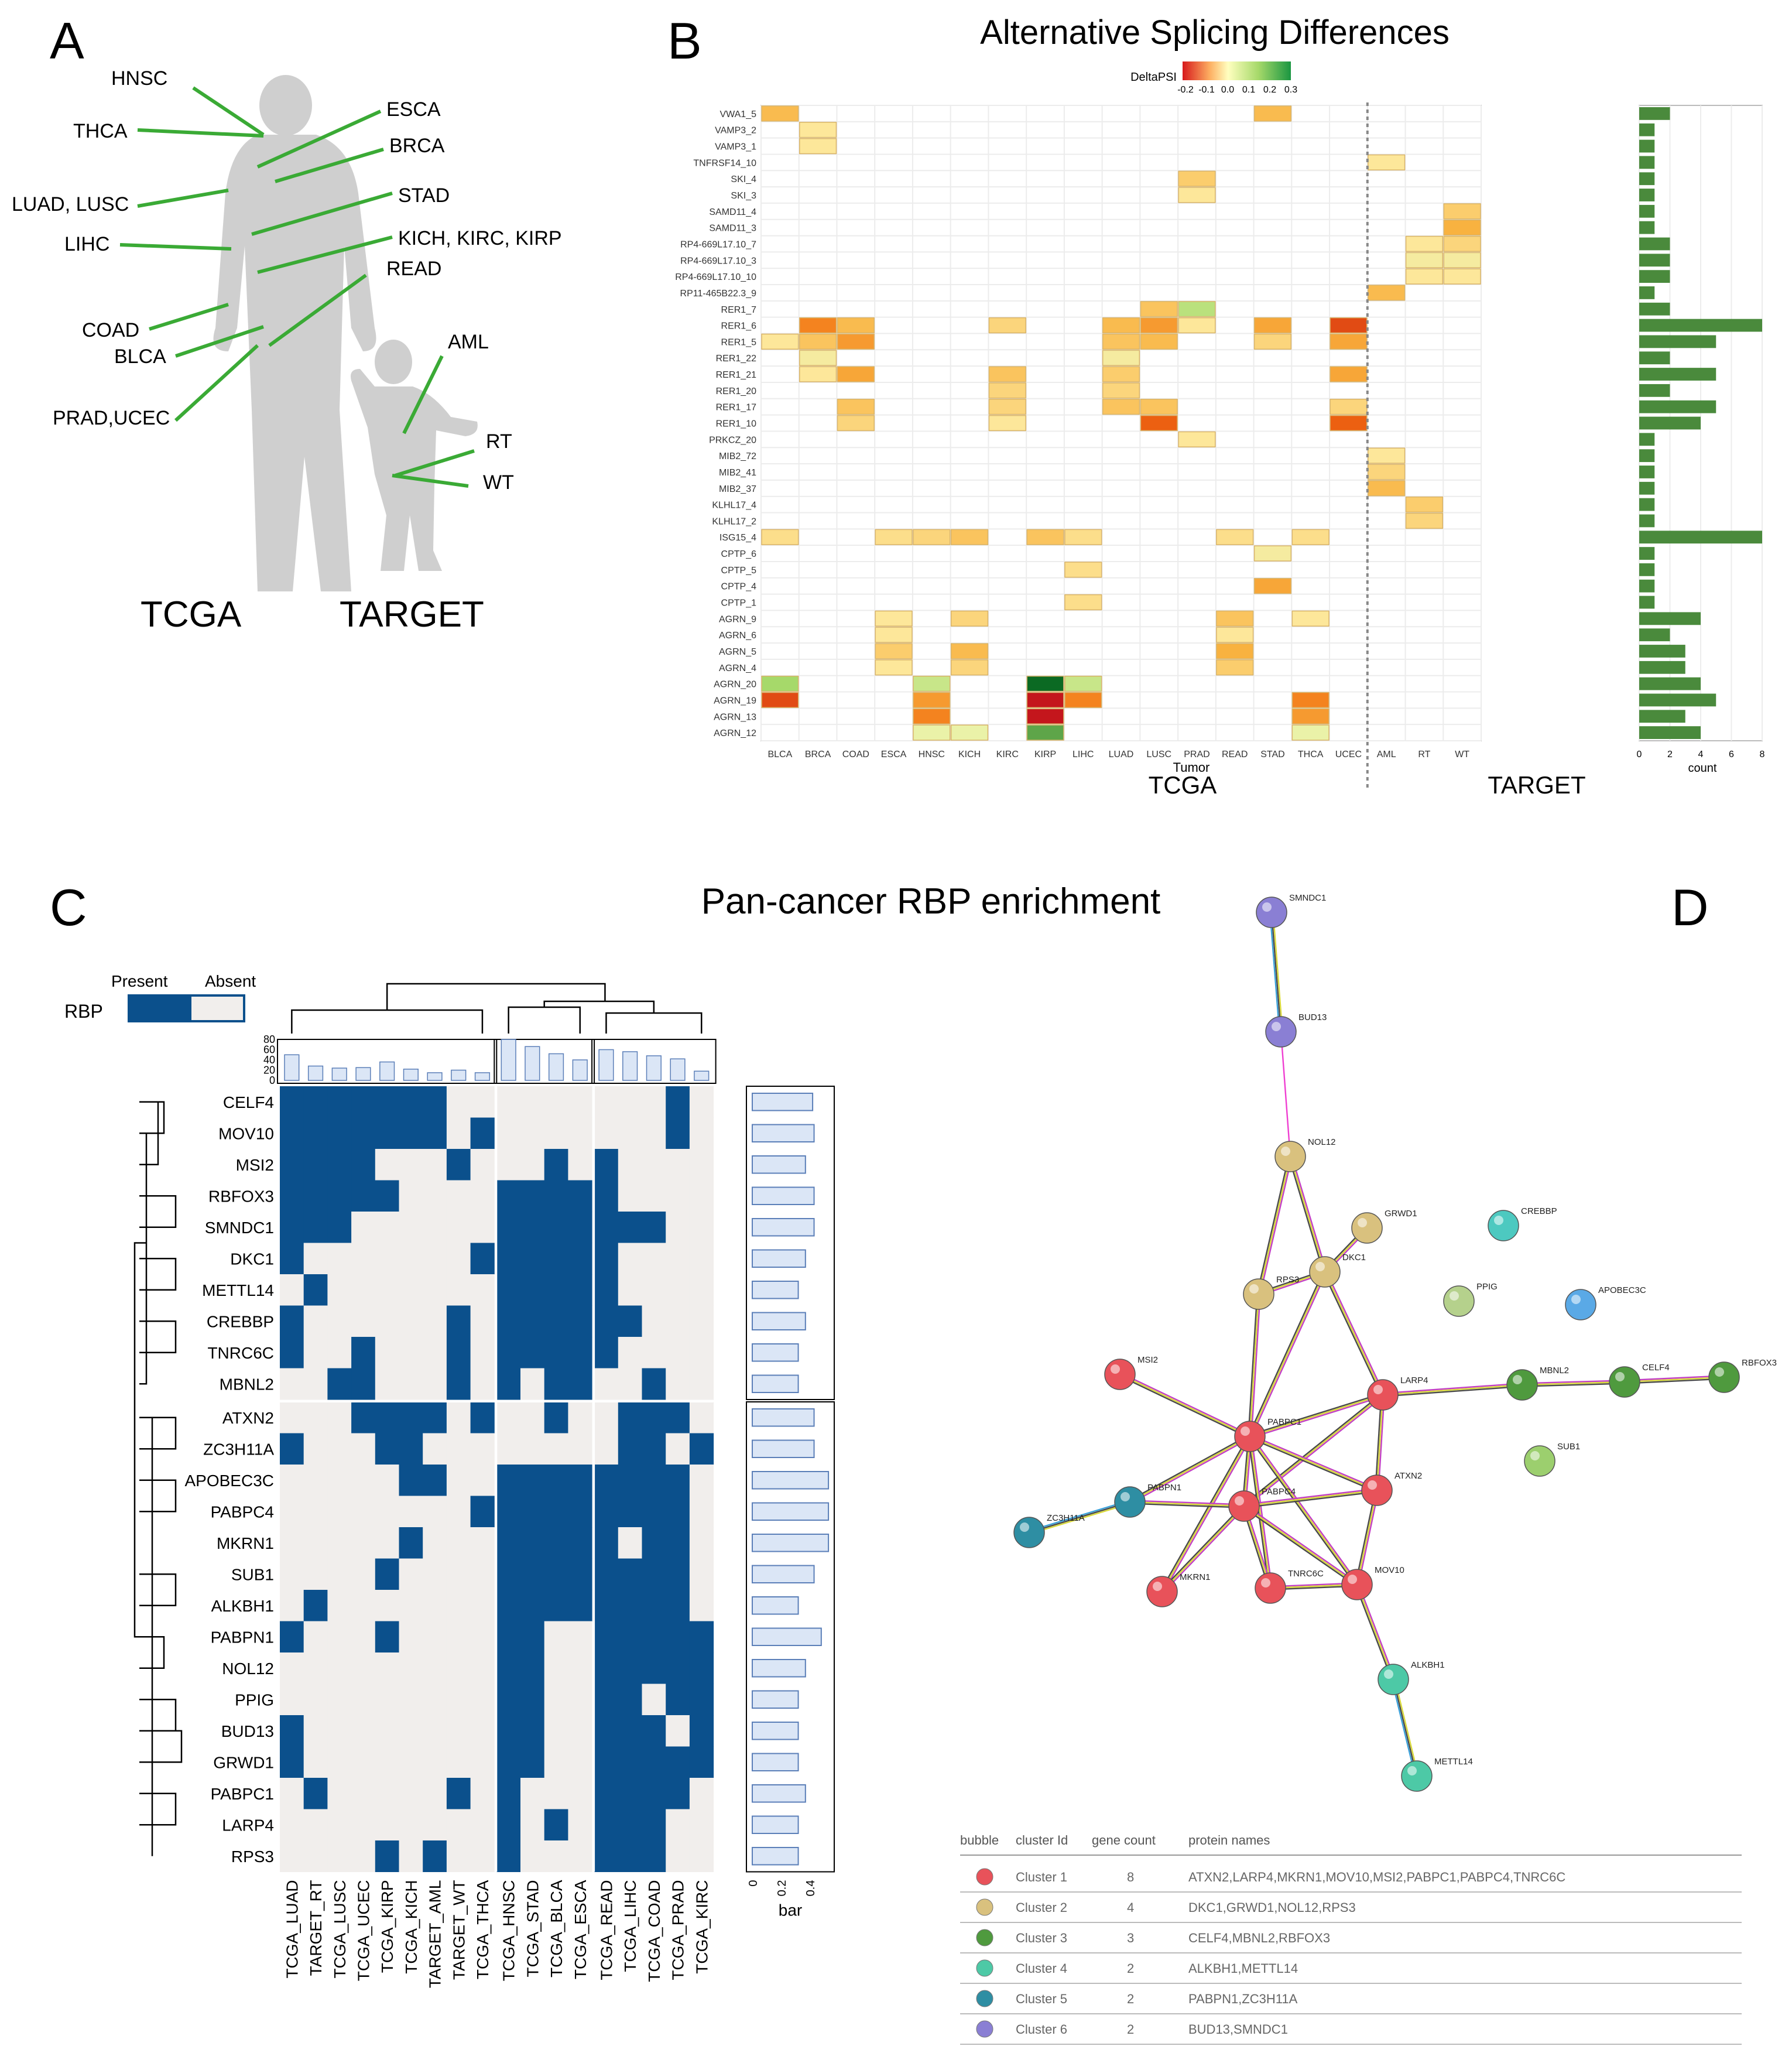 The width and height of the screenshot is (1792, 2046). What do you see at coordinates (242, 1606) in the screenshot?
I see `rbp-row-label: ALKBH1` at bounding box center [242, 1606].